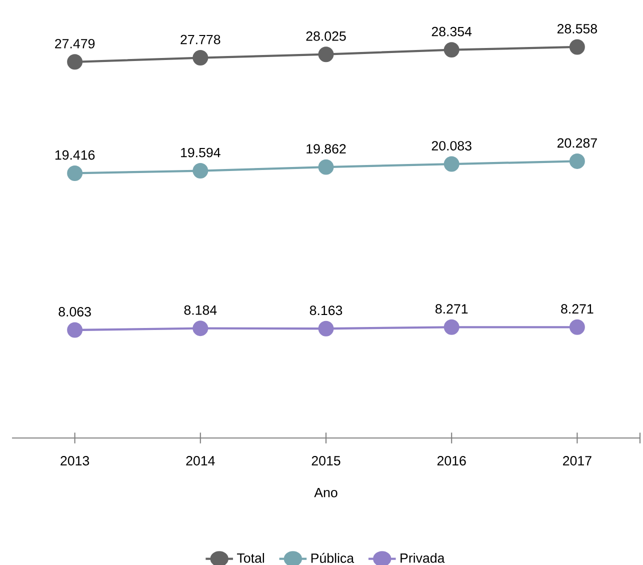 This screenshot has width=643, height=565. What do you see at coordinates (75, 43) in the screenshot?
I see `data-label: 27.479` at bounding box center [75, 43].